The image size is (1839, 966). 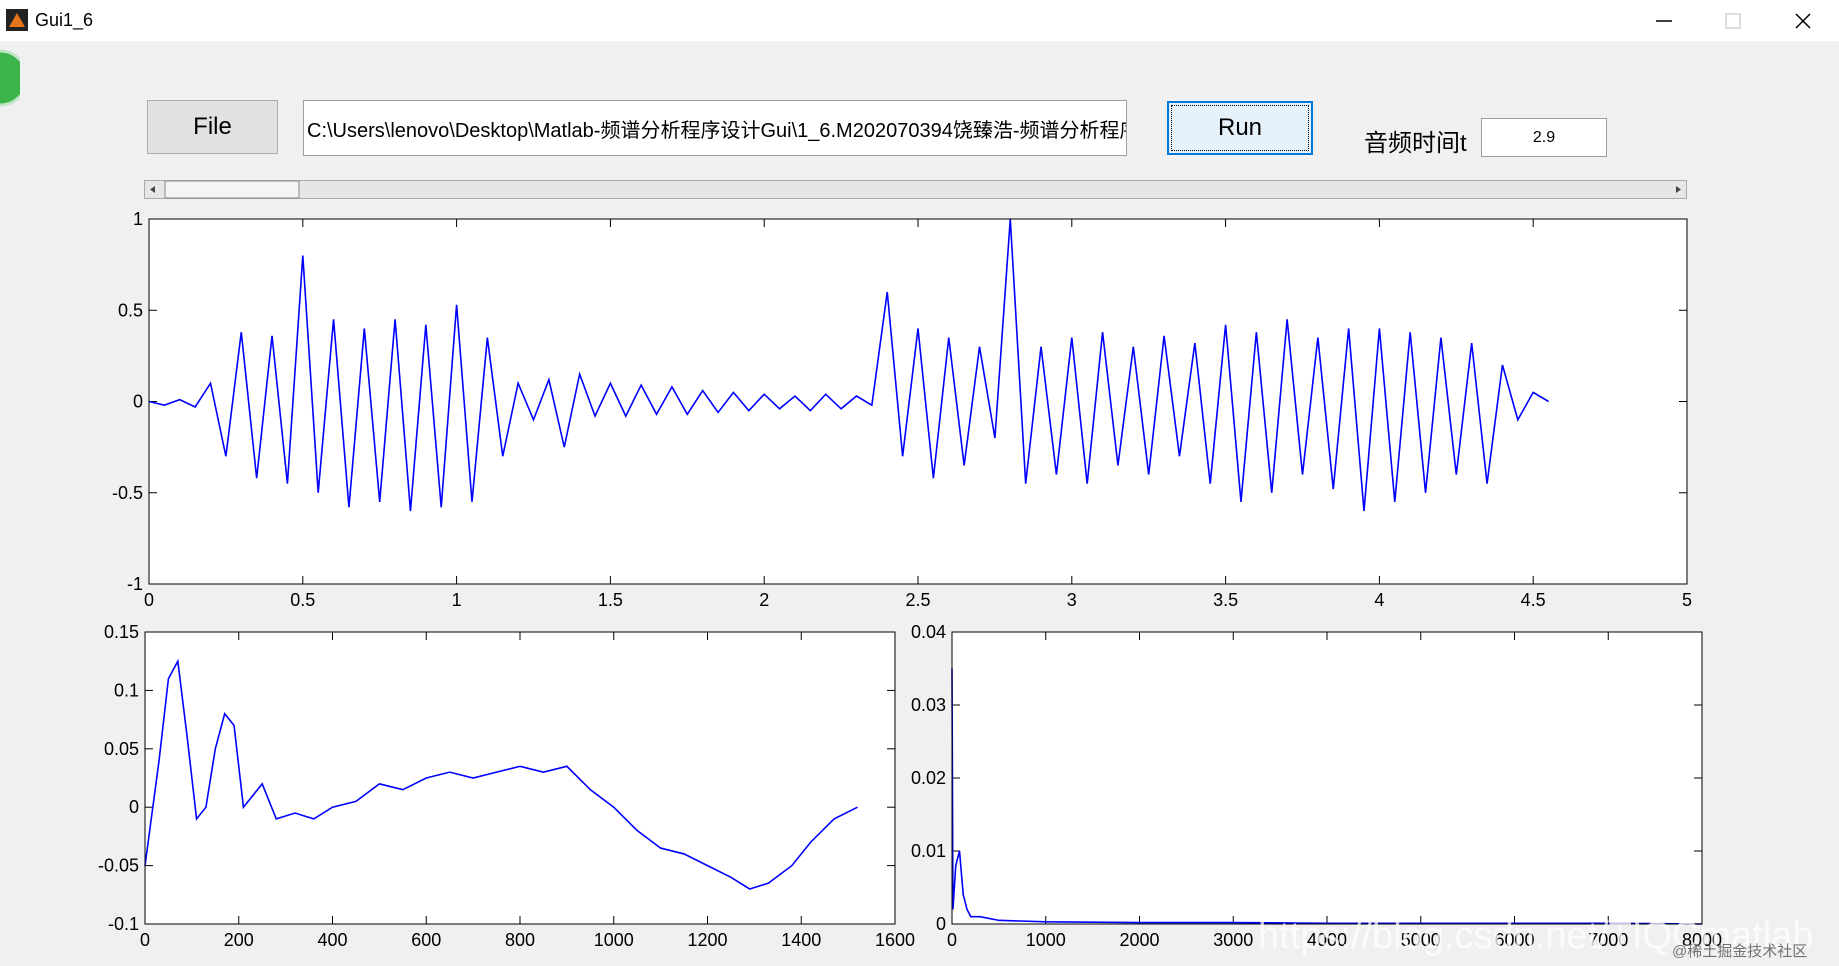 I want to click on x-tick-label: 7000, so click(x=1608, y=940).